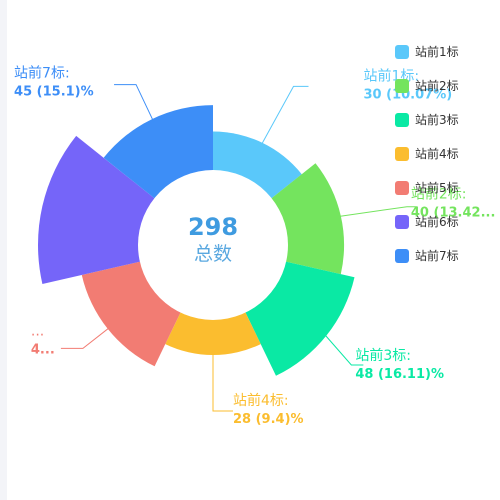 The width and height of the screenshot is (500, 500). Describe the element at coordinates (437, 120) in the screenshot. I see `legend-label: 站前3标` at that location.